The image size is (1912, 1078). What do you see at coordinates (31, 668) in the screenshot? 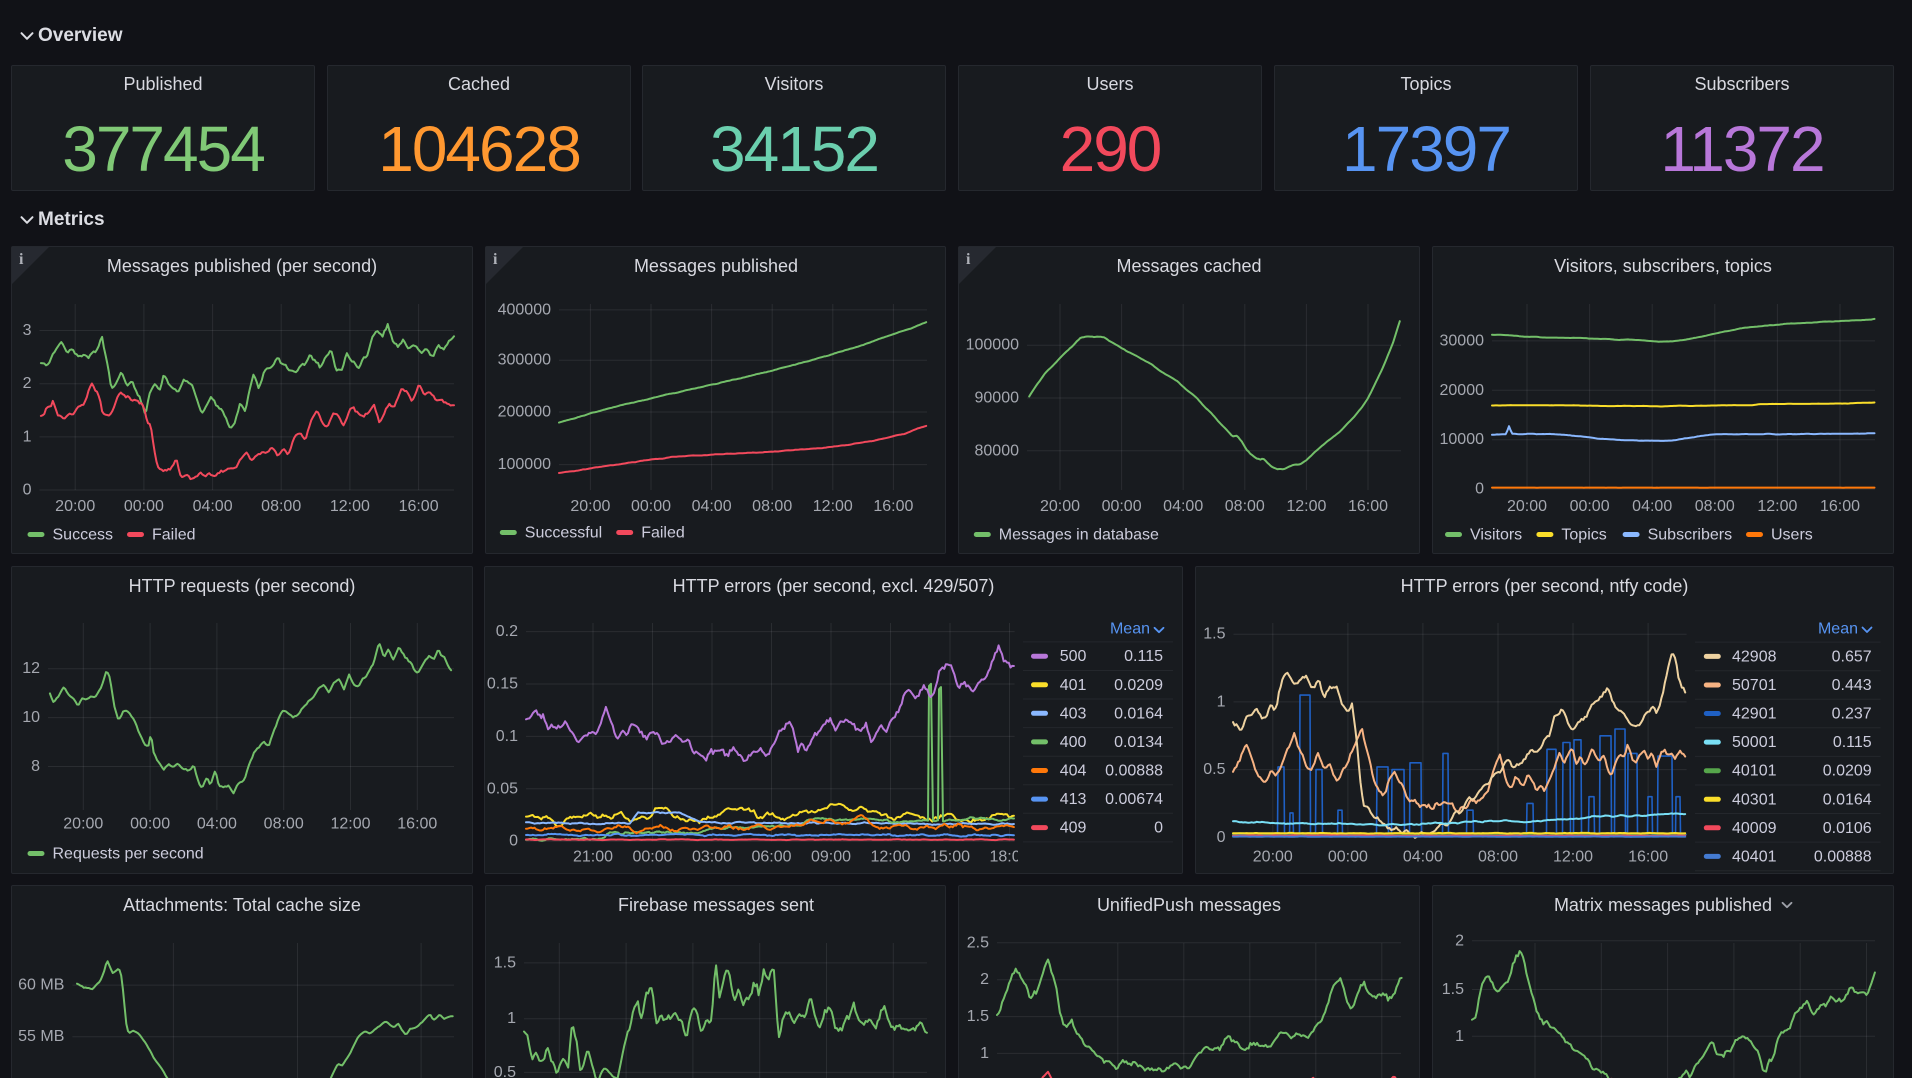
I see `svg-text: 12` at bounding box center [31, 668].